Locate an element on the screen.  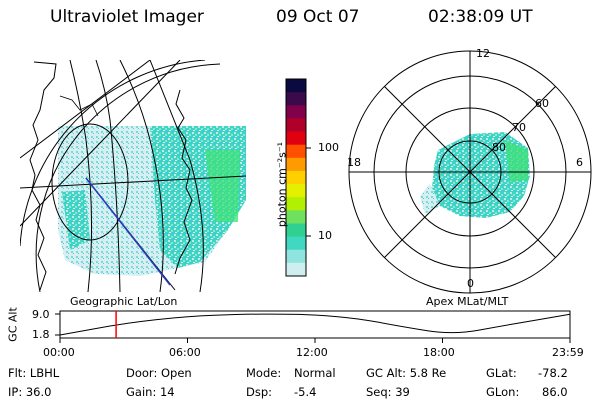
seq-info: Seq: 39 is located at coordinates (388, 392).